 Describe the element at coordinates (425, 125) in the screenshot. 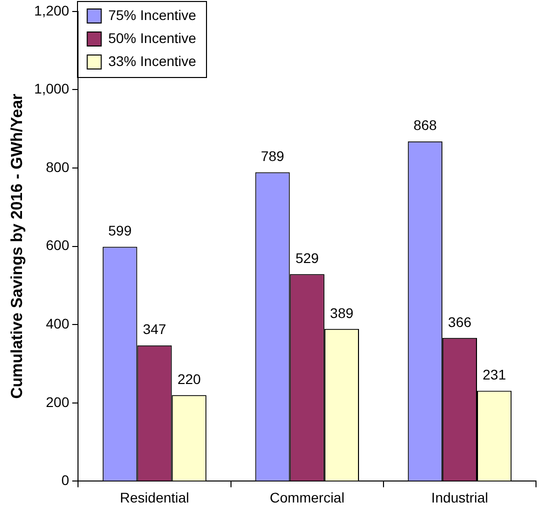

I see `data-label: 868` at that location.